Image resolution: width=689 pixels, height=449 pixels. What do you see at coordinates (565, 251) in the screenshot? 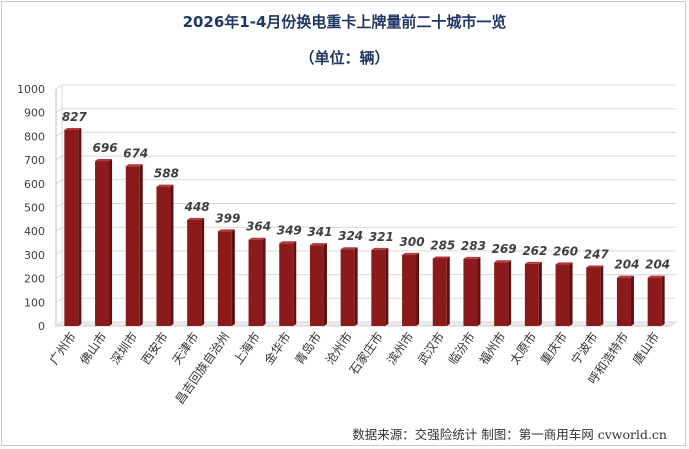
I see `data-label: 260` at bounding box center [565, 251].